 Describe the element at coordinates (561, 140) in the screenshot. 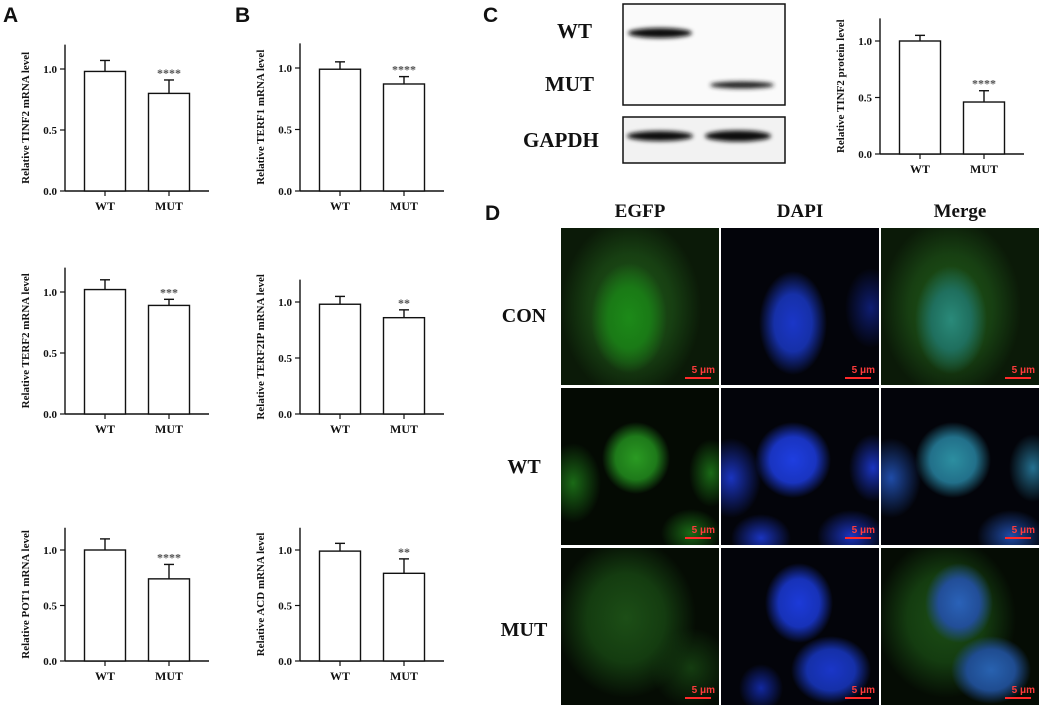

I see `blot-label-gapdh: GAPDH` at that location.